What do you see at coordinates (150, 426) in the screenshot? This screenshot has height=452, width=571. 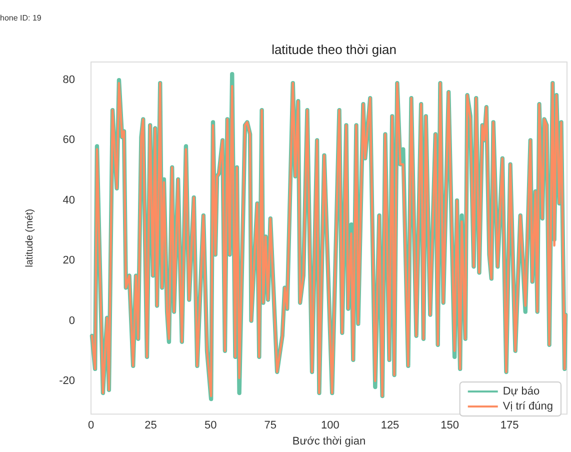 I see `x-tick-label: 25` at bounding box center [150, 426].